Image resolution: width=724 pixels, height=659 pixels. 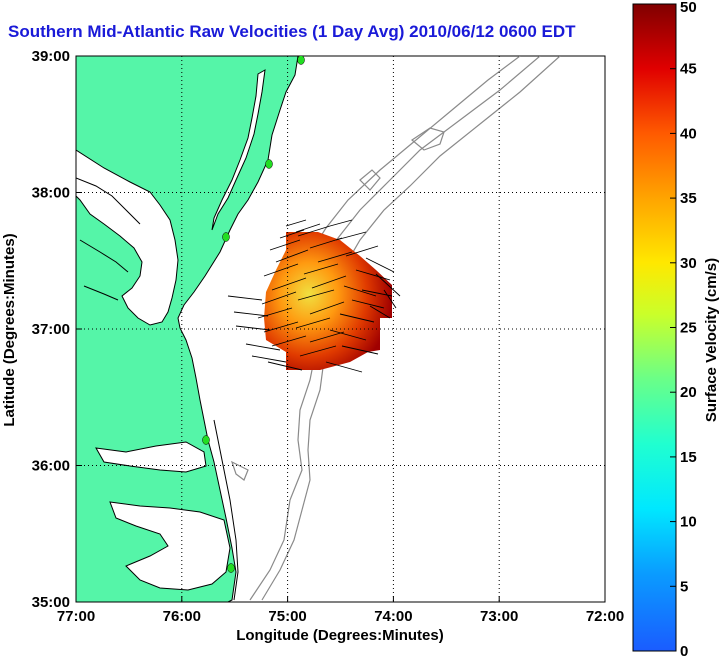 What do you see at coordinates (151, 457) in the screenshot?
I see `albemarle-sound` at bounding box center [151, 457].